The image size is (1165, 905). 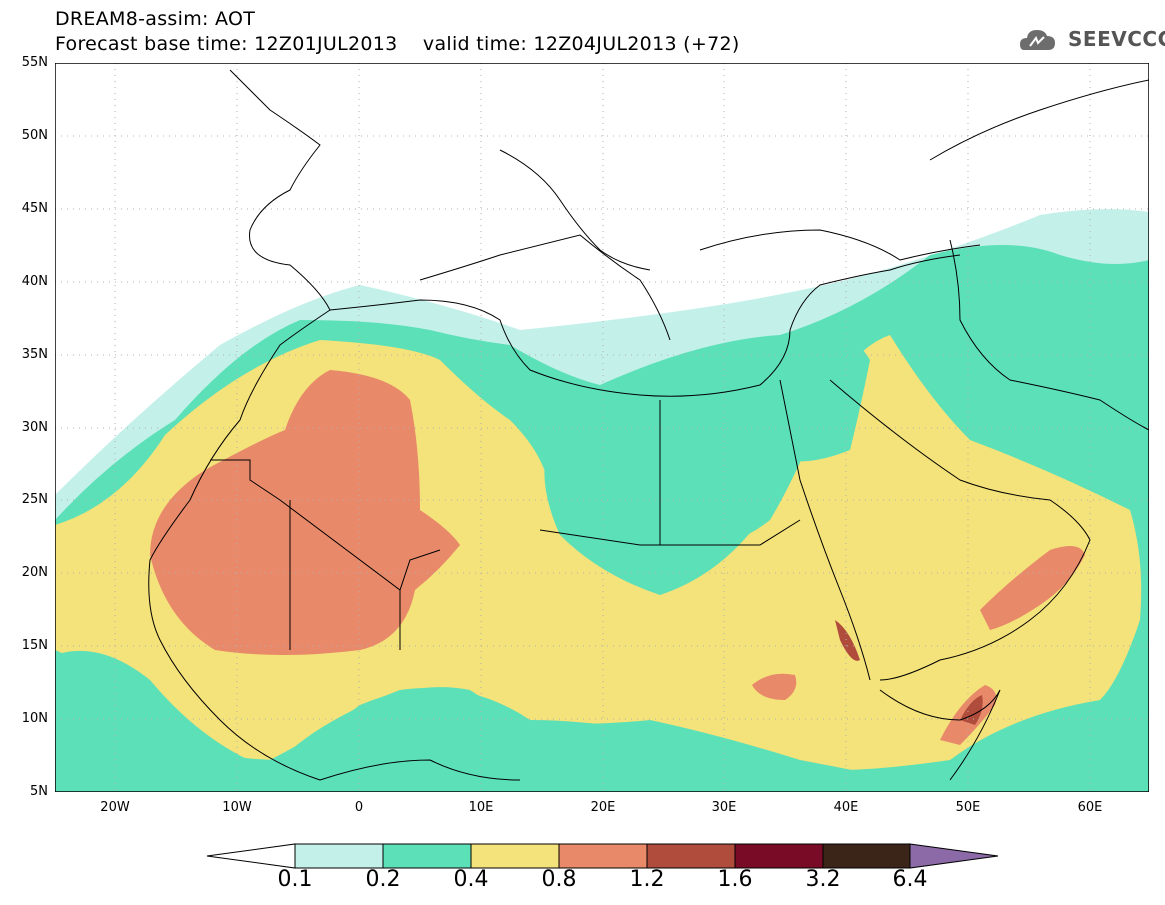 What do you see at coordinates (1032, 588) in the screenshot?
I see `aot-band-0-8-arabia` at bounding box center [1032, 588].